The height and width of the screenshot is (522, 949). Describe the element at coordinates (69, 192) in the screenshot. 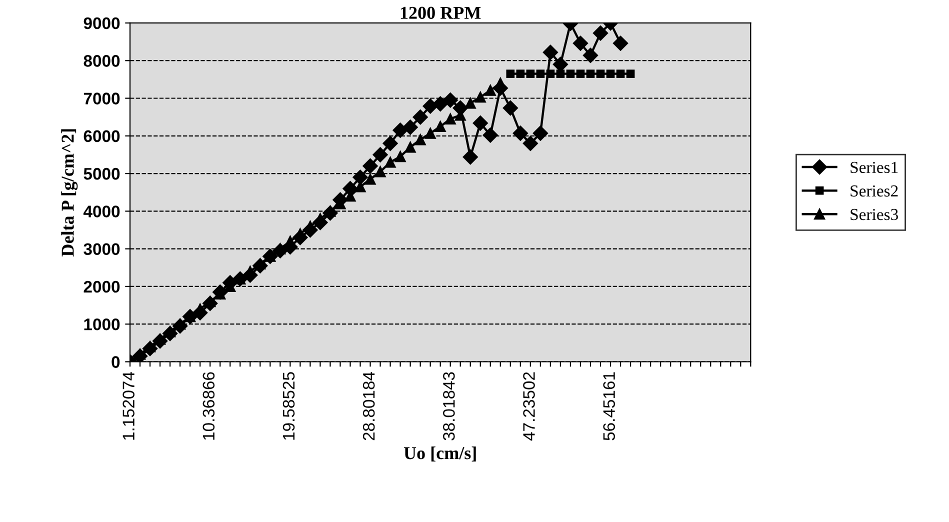

I see `y-axis-title: Delta P [g/cm^2]` at that location.